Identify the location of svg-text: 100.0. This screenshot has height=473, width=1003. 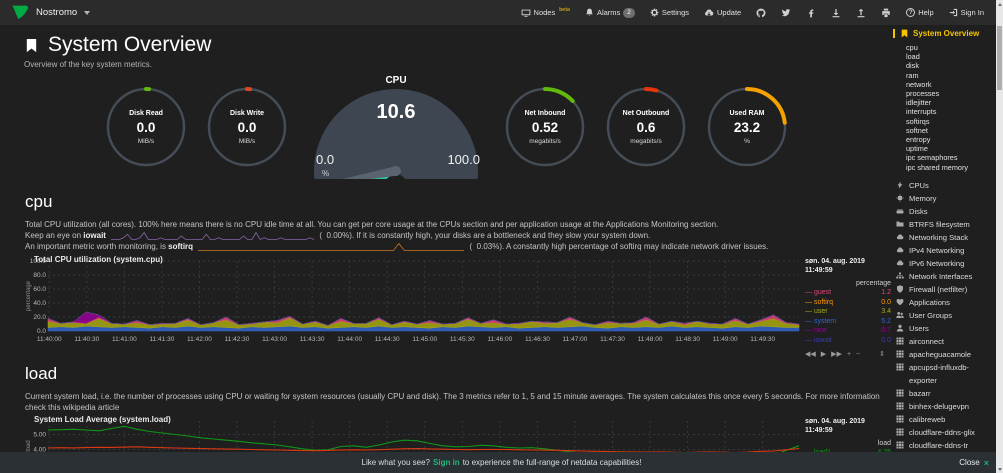
(38, 261).